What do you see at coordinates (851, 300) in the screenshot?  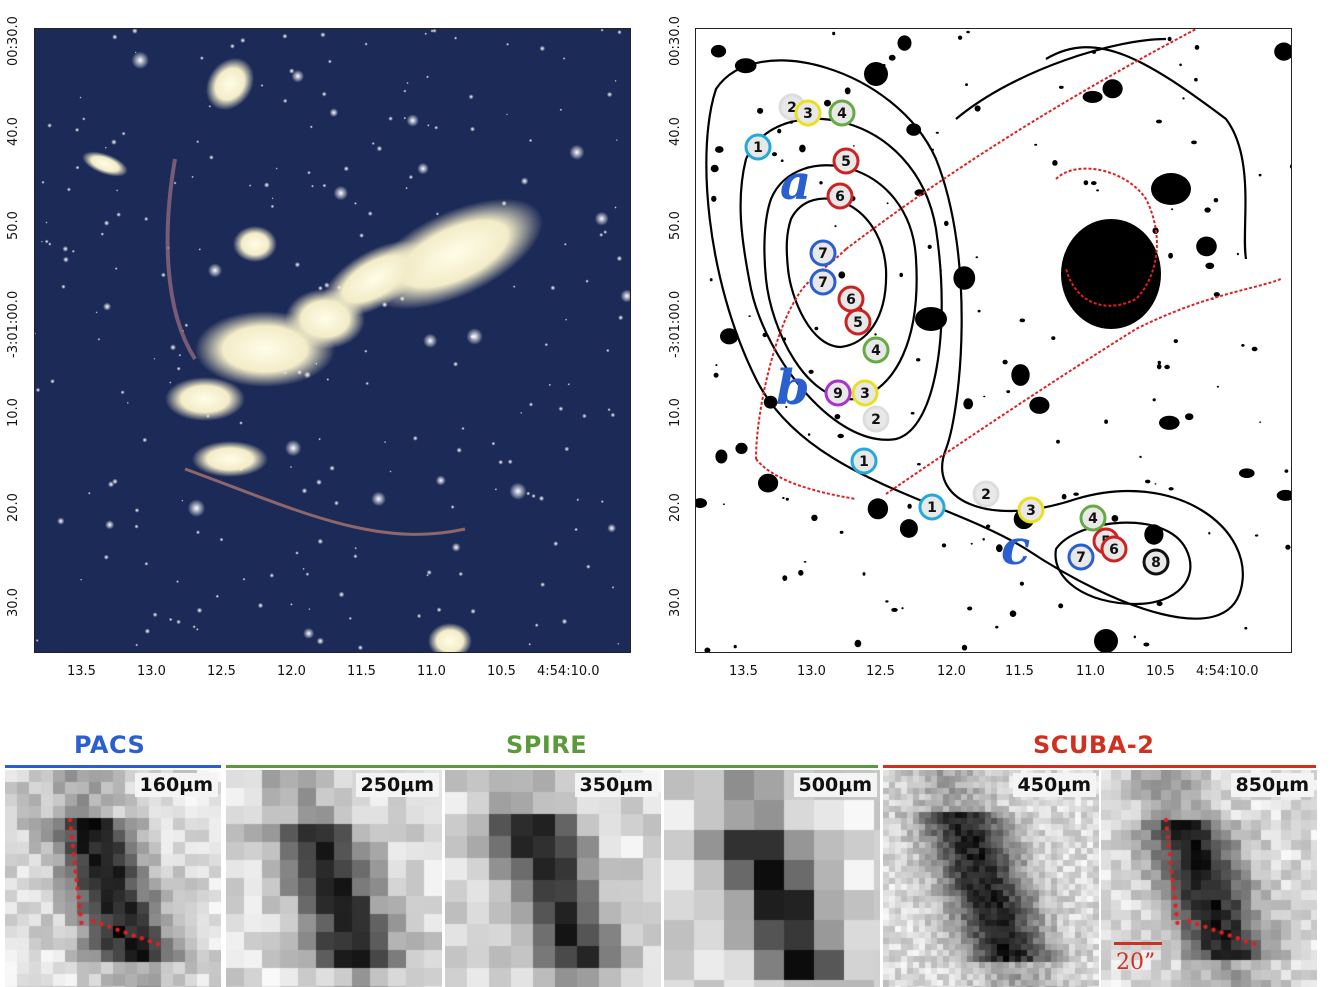 I see `svg-text: 6` at bounding box center [851, 300].